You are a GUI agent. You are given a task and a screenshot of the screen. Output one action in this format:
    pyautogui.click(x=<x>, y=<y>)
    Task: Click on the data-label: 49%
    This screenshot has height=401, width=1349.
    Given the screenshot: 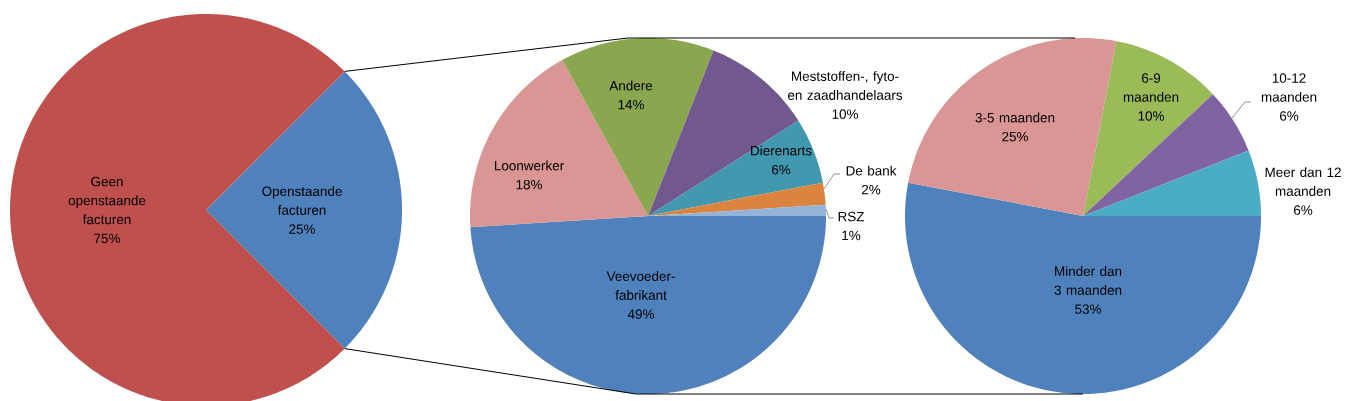 What is the action you would take?
    pyautogui.click(x=640, y=314)
    